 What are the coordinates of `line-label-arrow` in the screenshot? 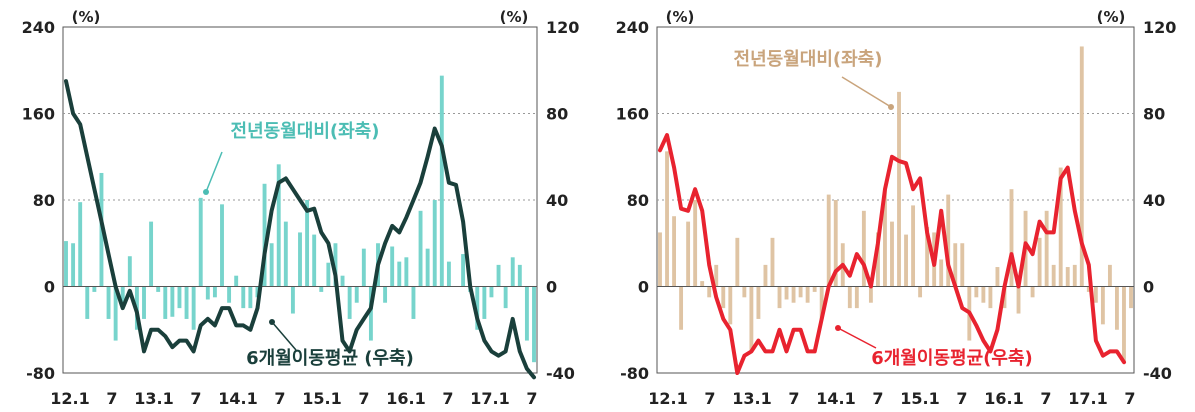 It's located at (284, 336).